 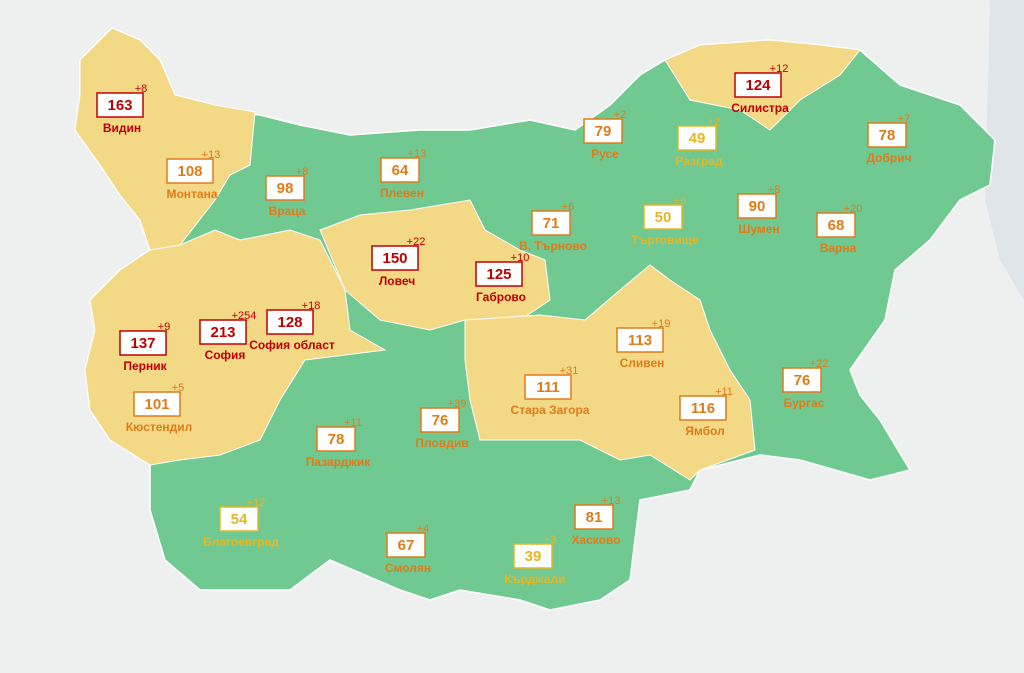 What do you see at coordinates (760, 108) in the screenshot?
I see `region-name: Силистра` at bounding box center [760, 108].